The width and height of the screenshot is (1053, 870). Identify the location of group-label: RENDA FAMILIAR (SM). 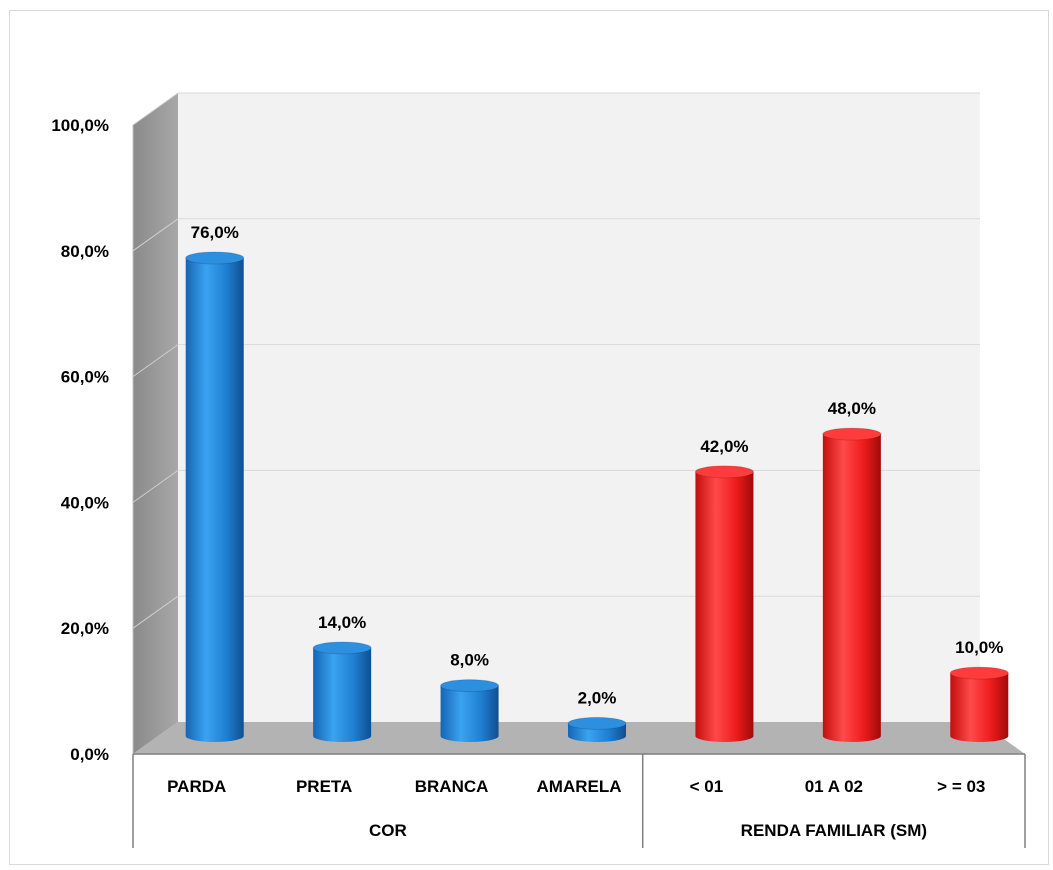
(834, 830).